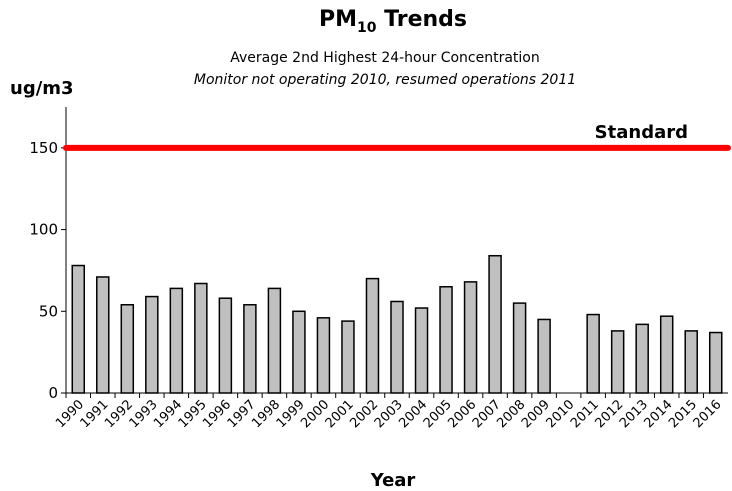  I want to click on chart-title-subscript: 10, so click(367, 28).